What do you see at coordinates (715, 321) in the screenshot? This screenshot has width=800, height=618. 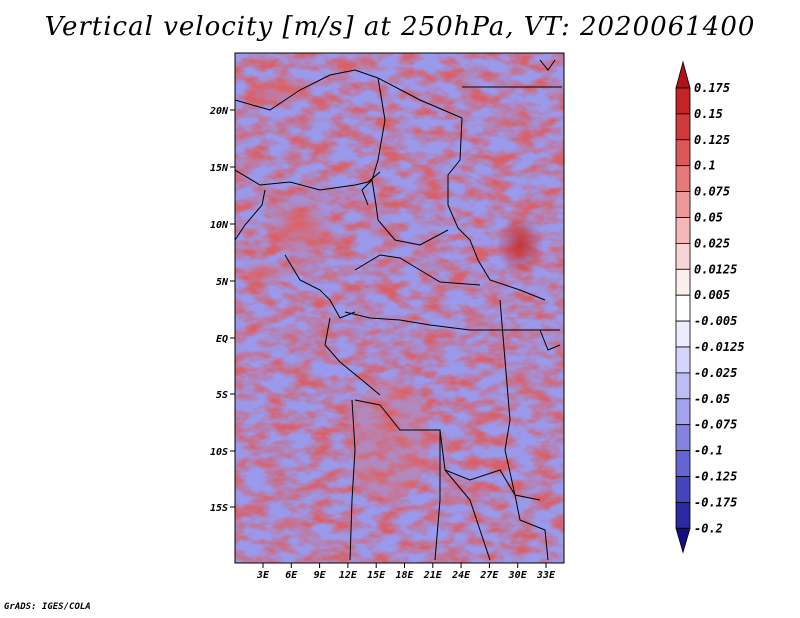 I see `colorbar-label: -0.005` at bounding box center [715, 321].